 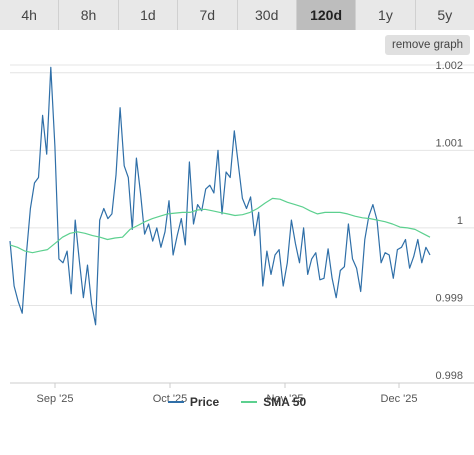 I want to click on y-tick-label: 1.002, so click(x=449, y=66).